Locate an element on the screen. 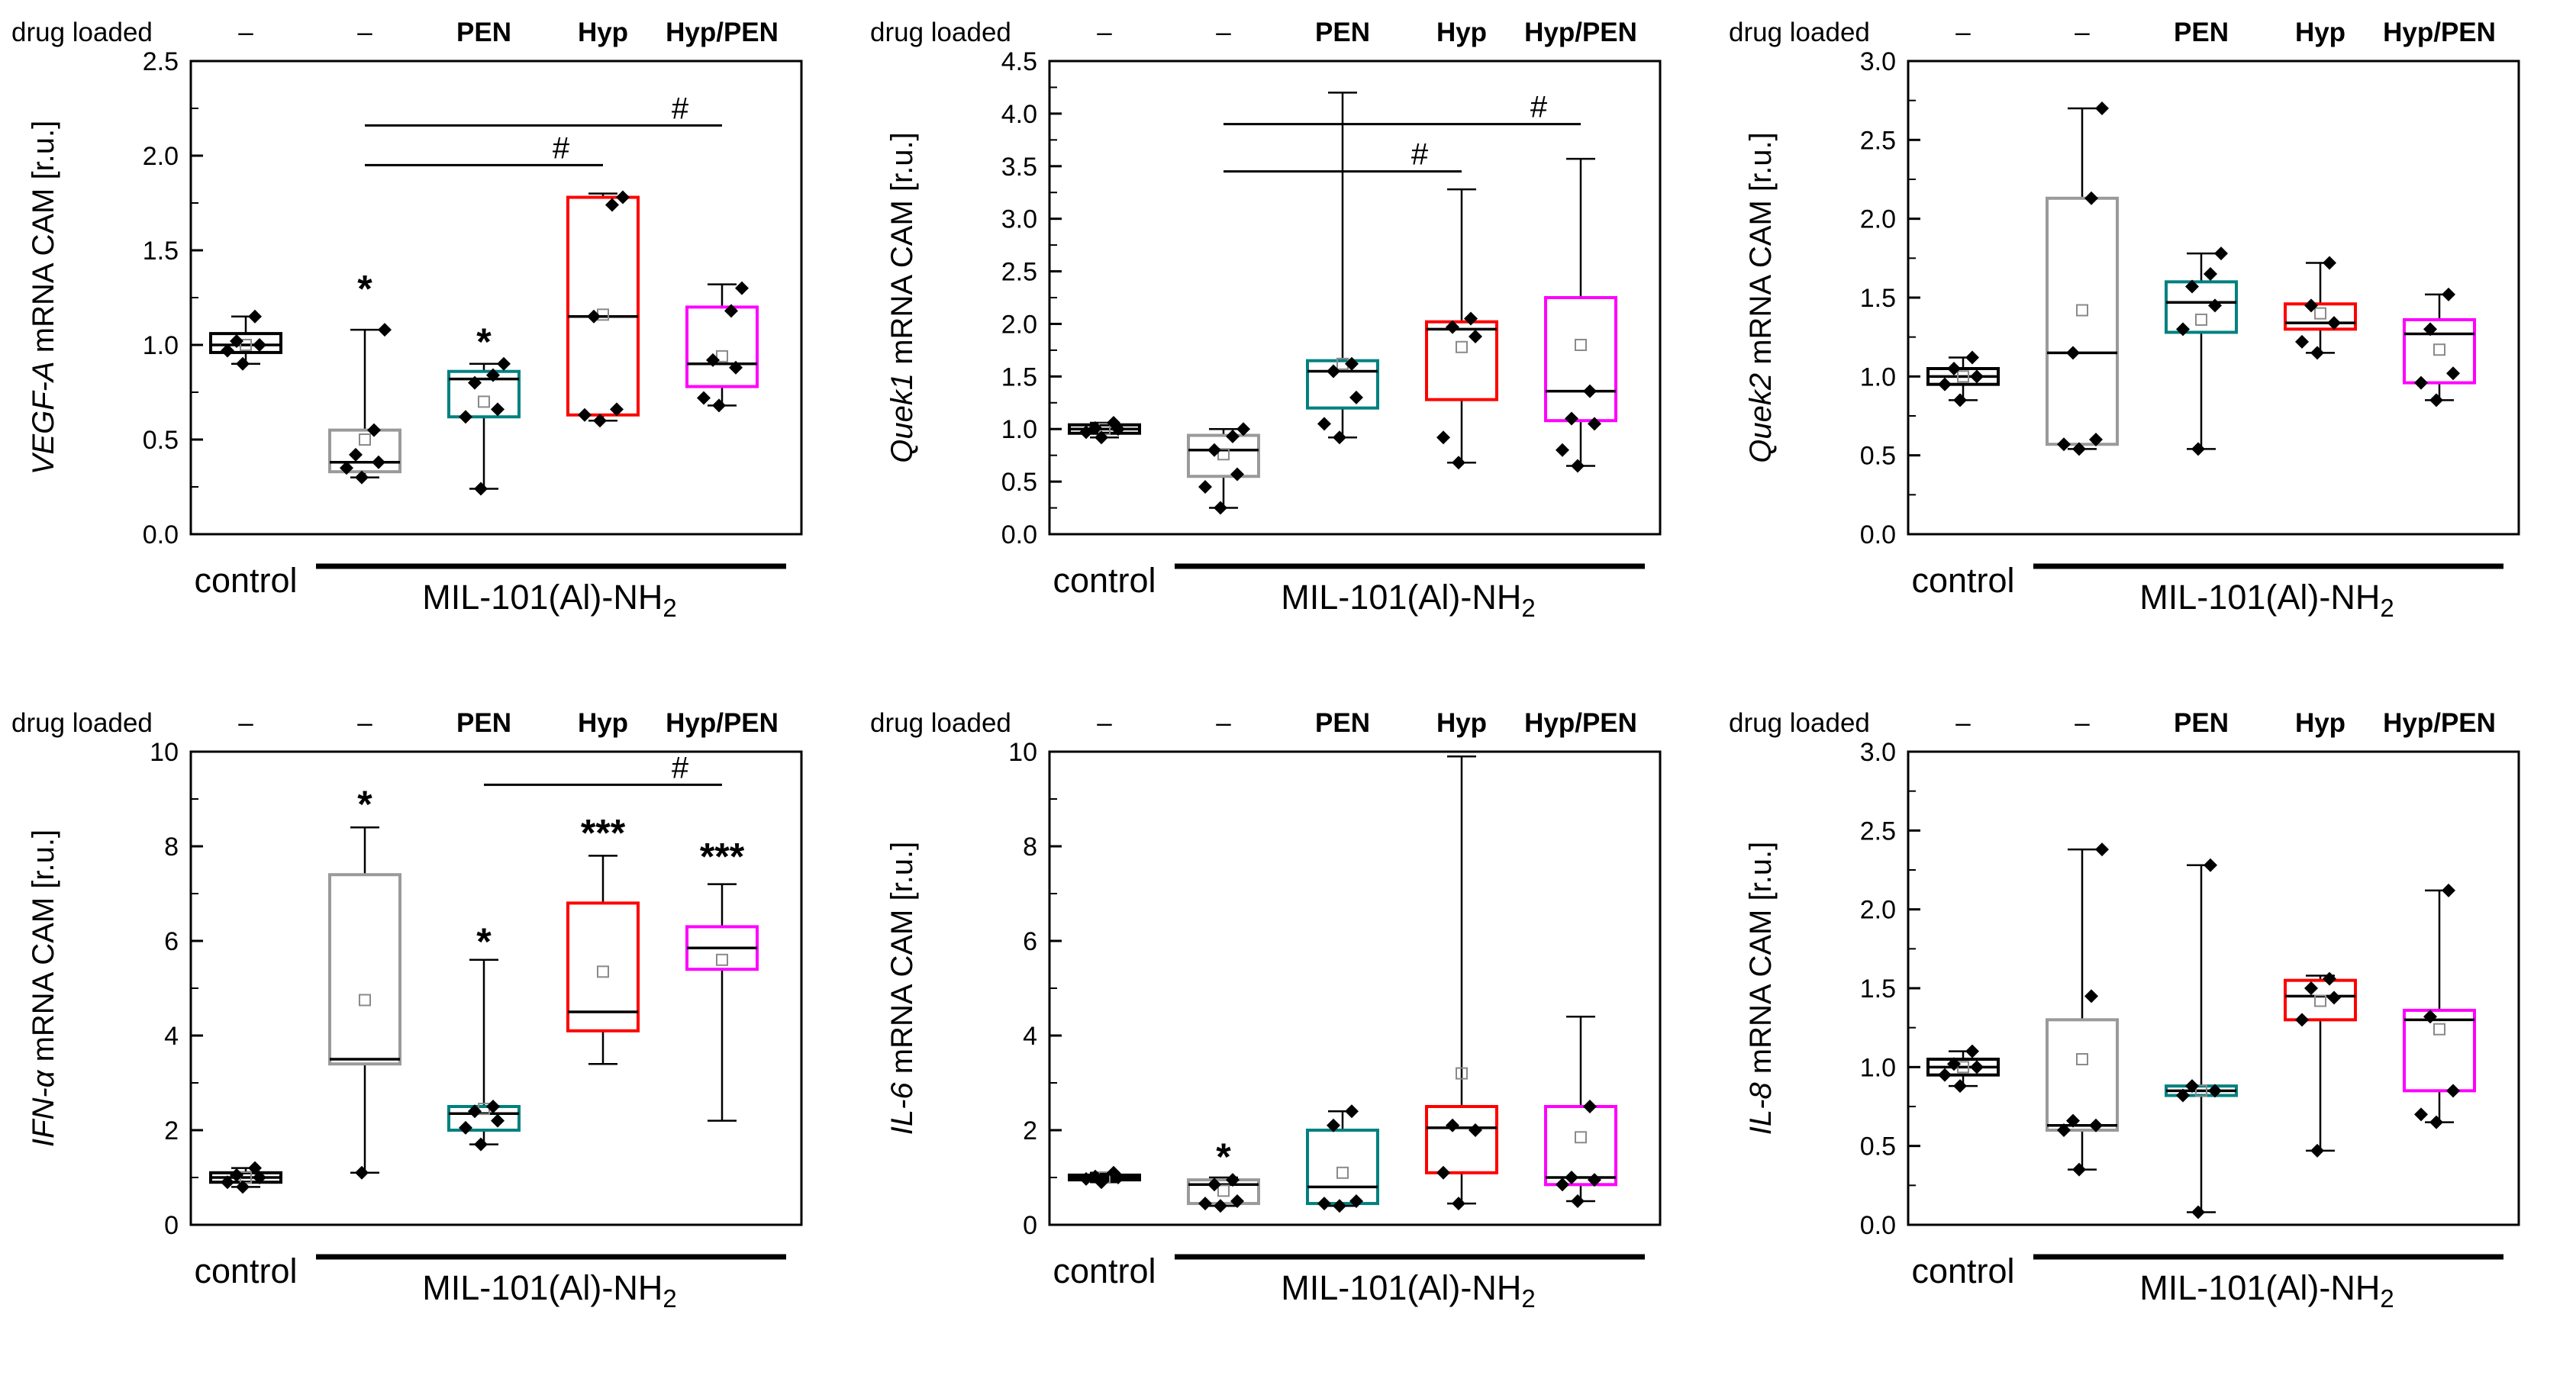 The image size is (2576, 1382). significance-bracket-label: # is located at coordinates (1420, 155).